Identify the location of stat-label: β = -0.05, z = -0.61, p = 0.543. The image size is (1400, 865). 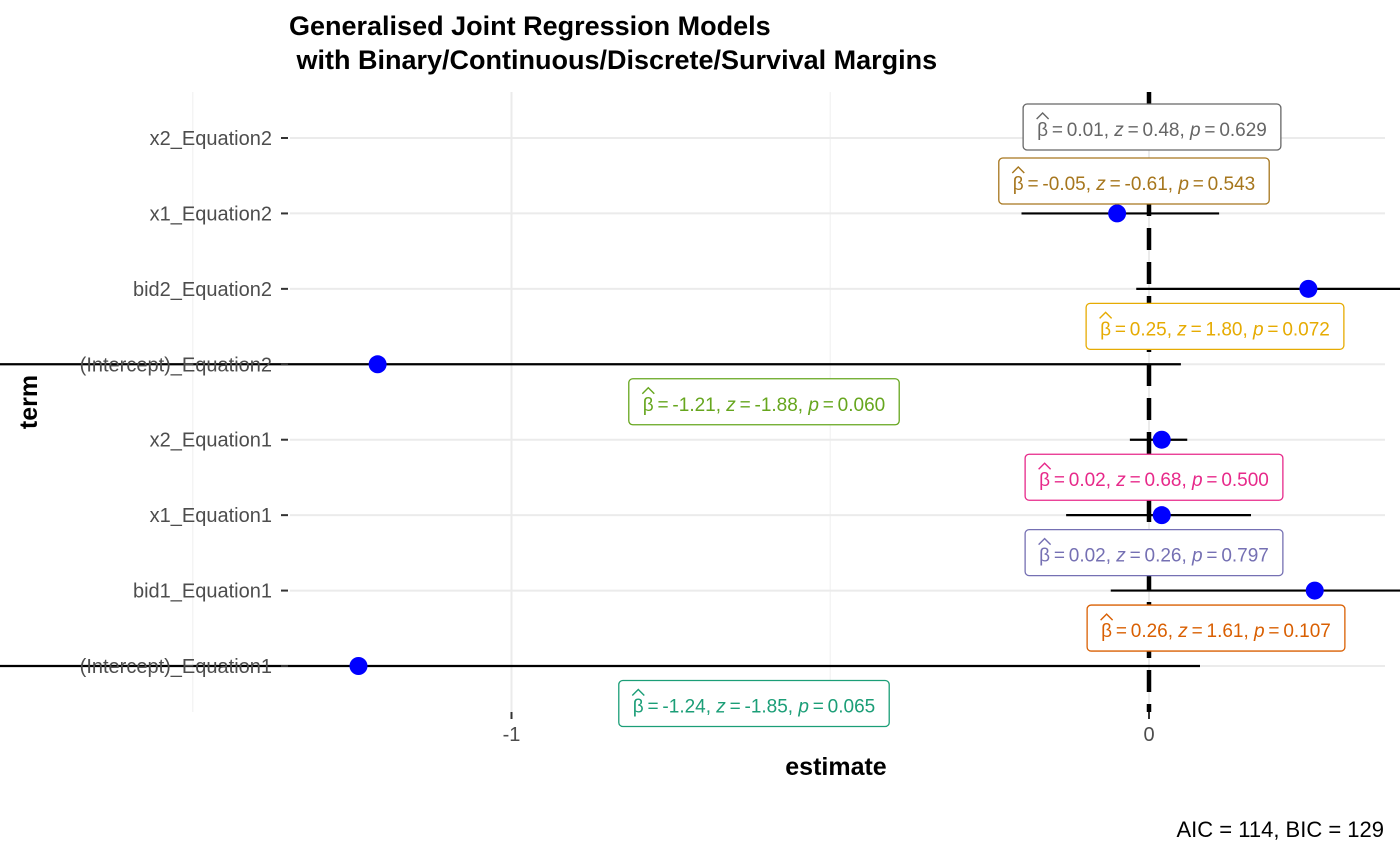
(1134, 181).